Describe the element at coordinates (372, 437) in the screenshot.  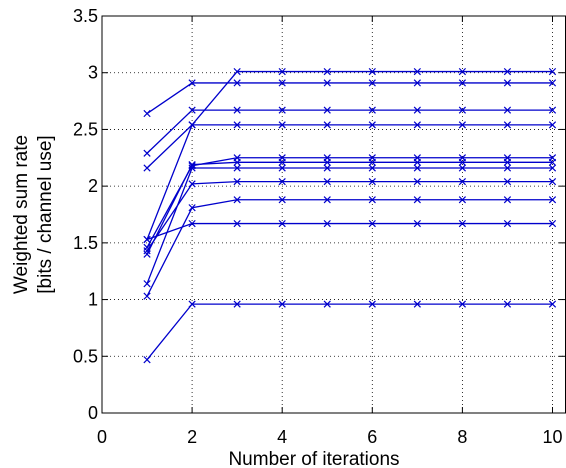
I see `x-tick-label: 6` at that location.